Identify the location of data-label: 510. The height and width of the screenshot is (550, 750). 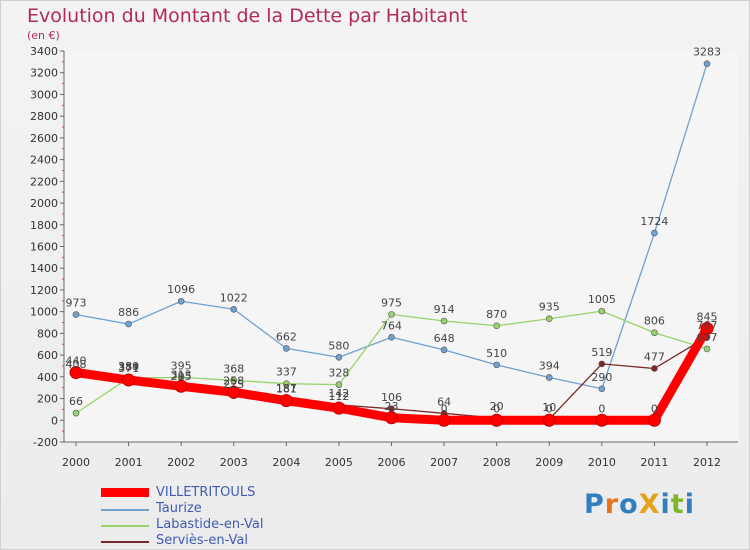
(496, 353).